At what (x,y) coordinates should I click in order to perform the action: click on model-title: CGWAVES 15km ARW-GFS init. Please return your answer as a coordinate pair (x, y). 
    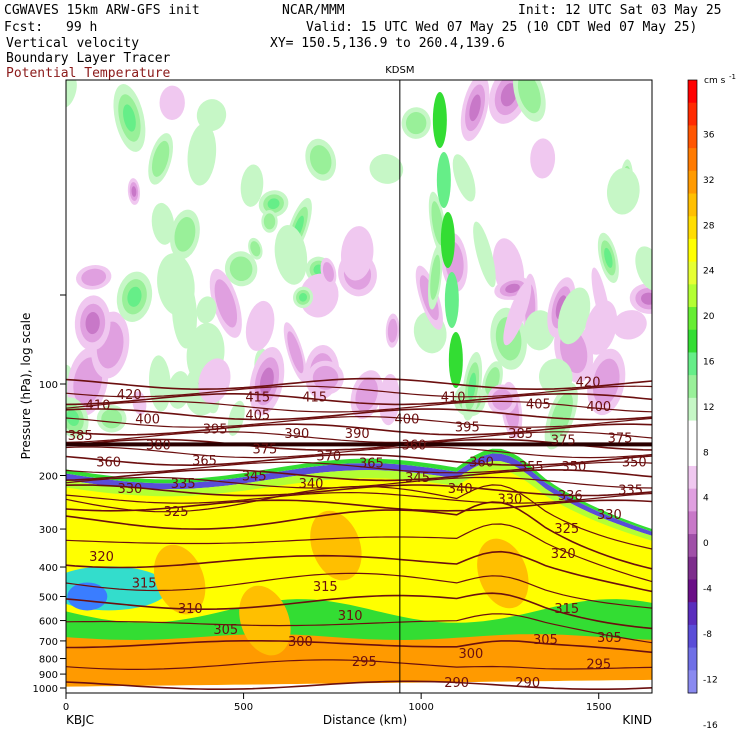
    Looking at the image, I should click on (102, 10).